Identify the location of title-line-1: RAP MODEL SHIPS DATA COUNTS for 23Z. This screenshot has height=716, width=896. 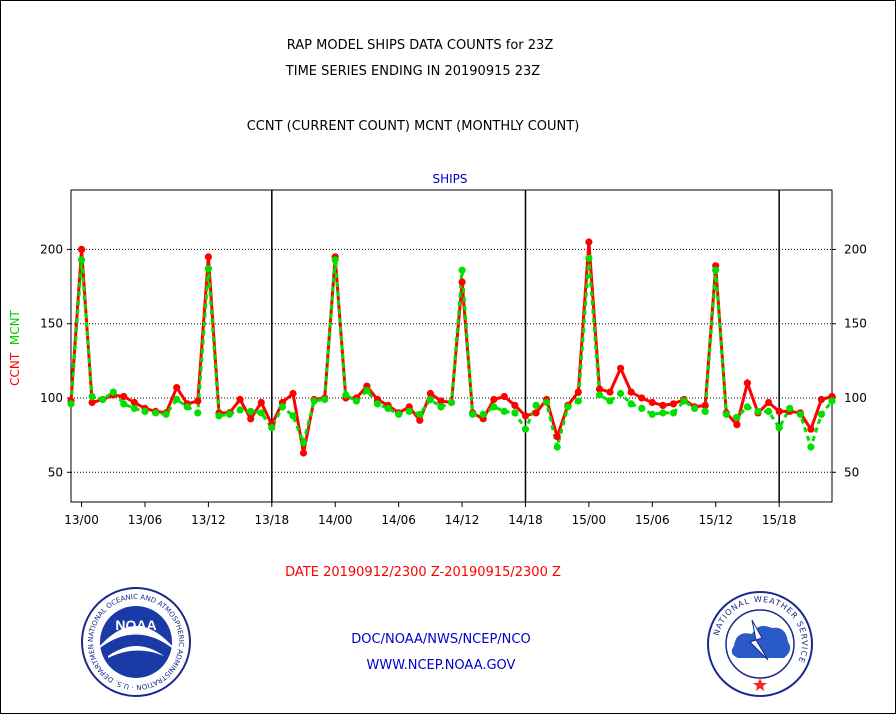
(420, 45).